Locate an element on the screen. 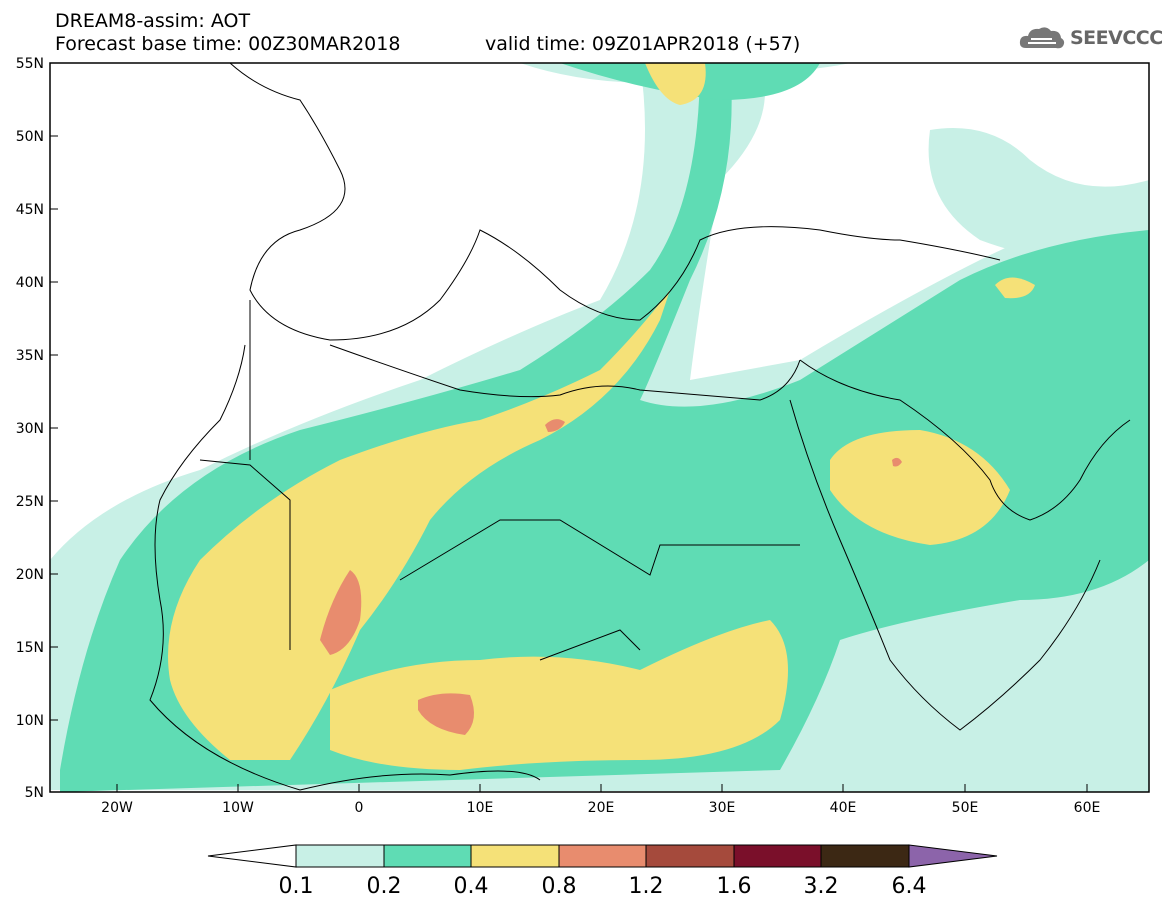  lon-tick-0: 0 is located at coordinates (359, 808).